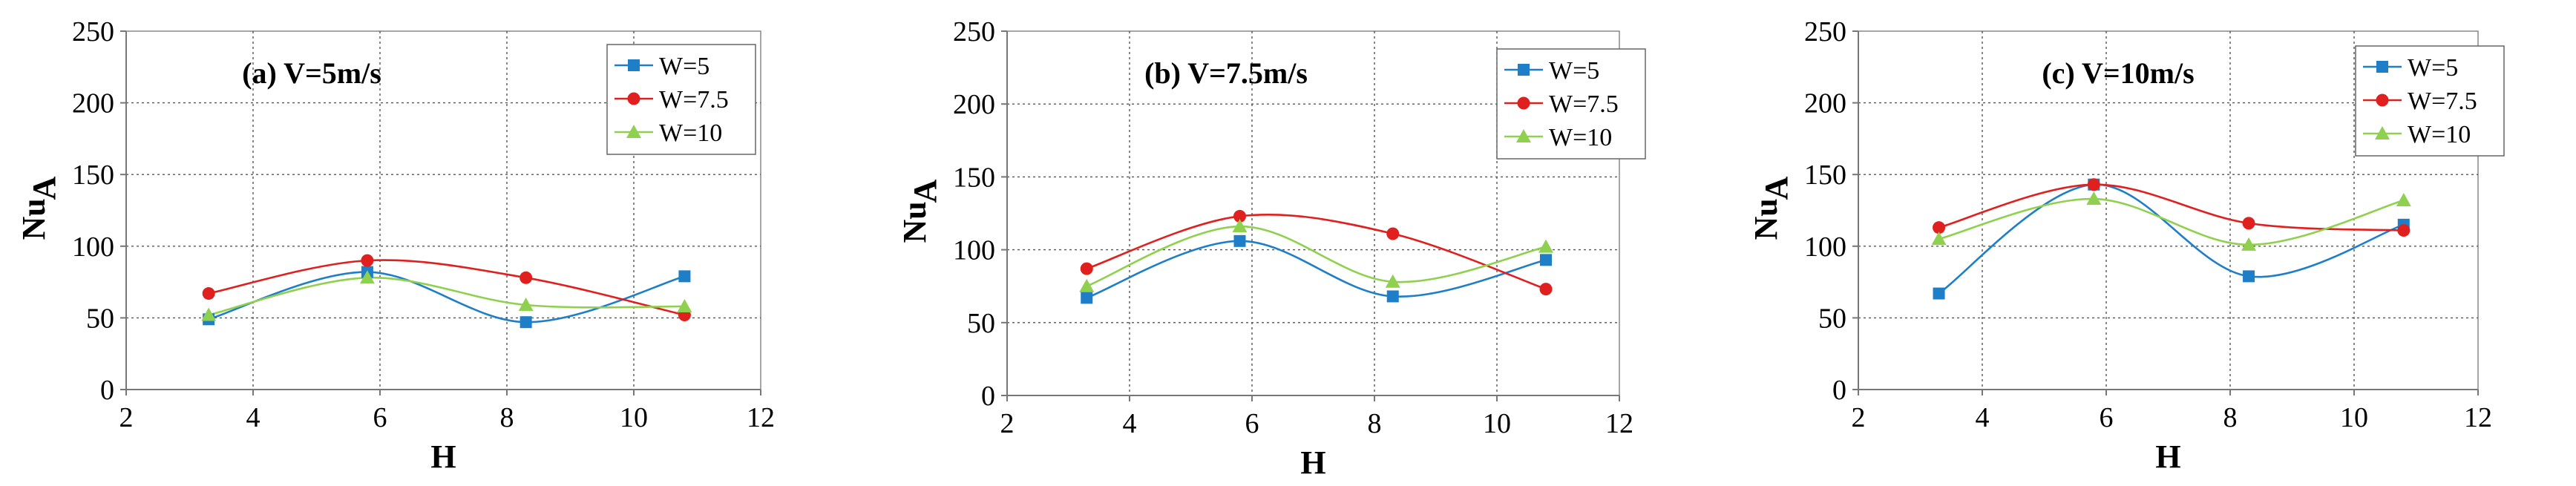 This screenshot has width=2576, height=486. I want to click on chart-title: (a) V=5m/s, so click(311, 73).